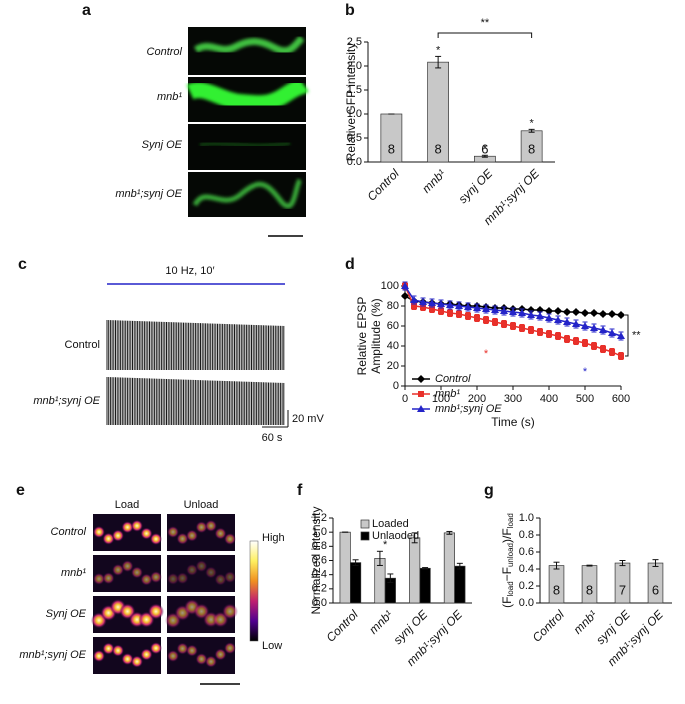 This screenshot has height=704, width=685. What do you see at coordinates (350, 264) in the screenshot?
I see `panel-label: d` at bounding box center [350, 264].